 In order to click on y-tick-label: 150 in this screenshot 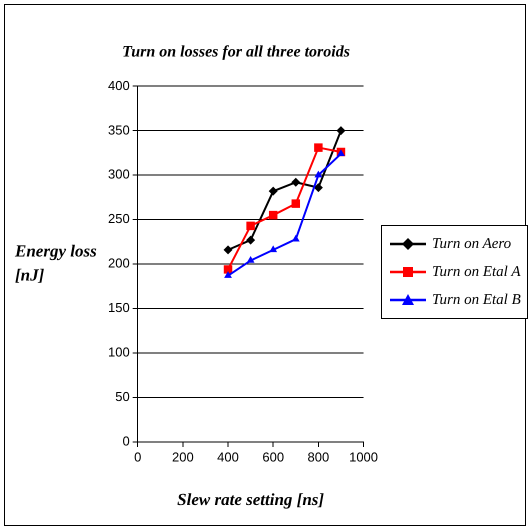, I will do `click(119, 308)`.